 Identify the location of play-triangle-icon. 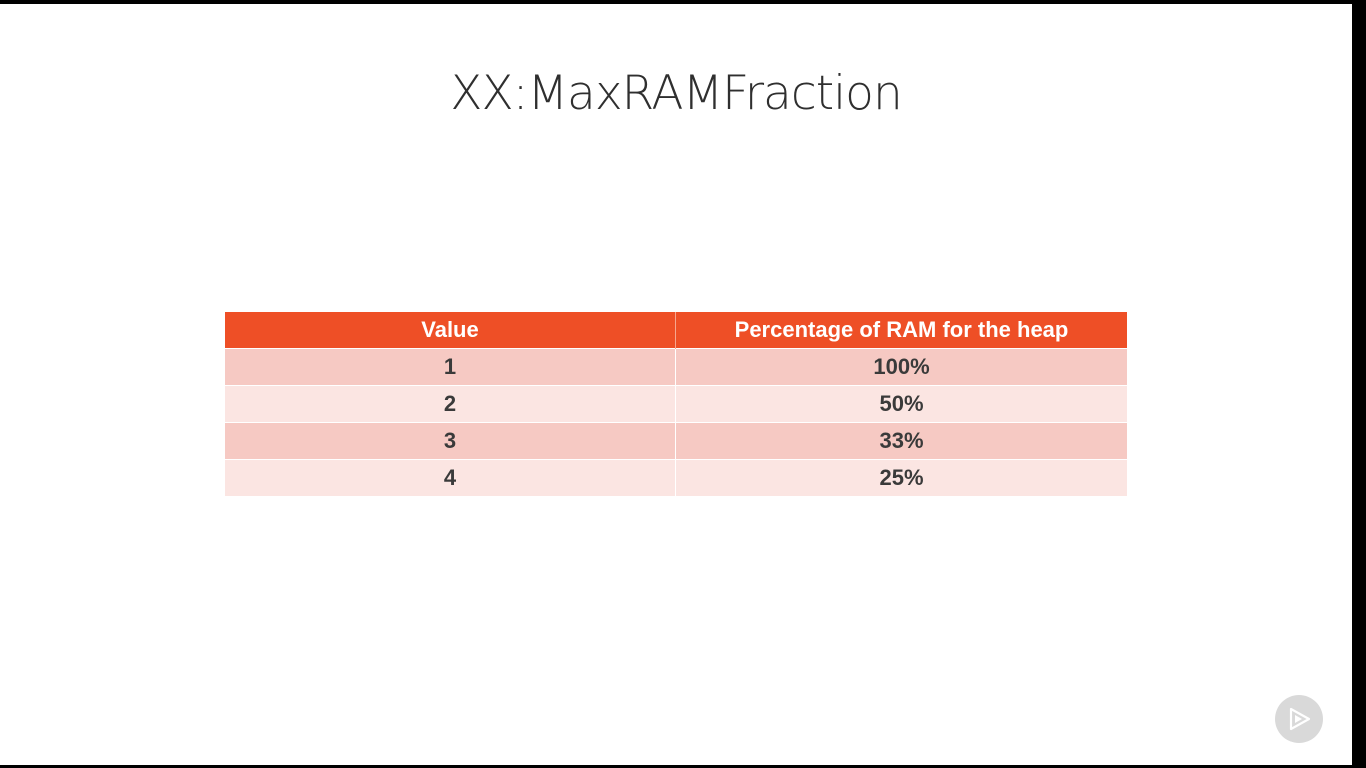
(1300, 719).